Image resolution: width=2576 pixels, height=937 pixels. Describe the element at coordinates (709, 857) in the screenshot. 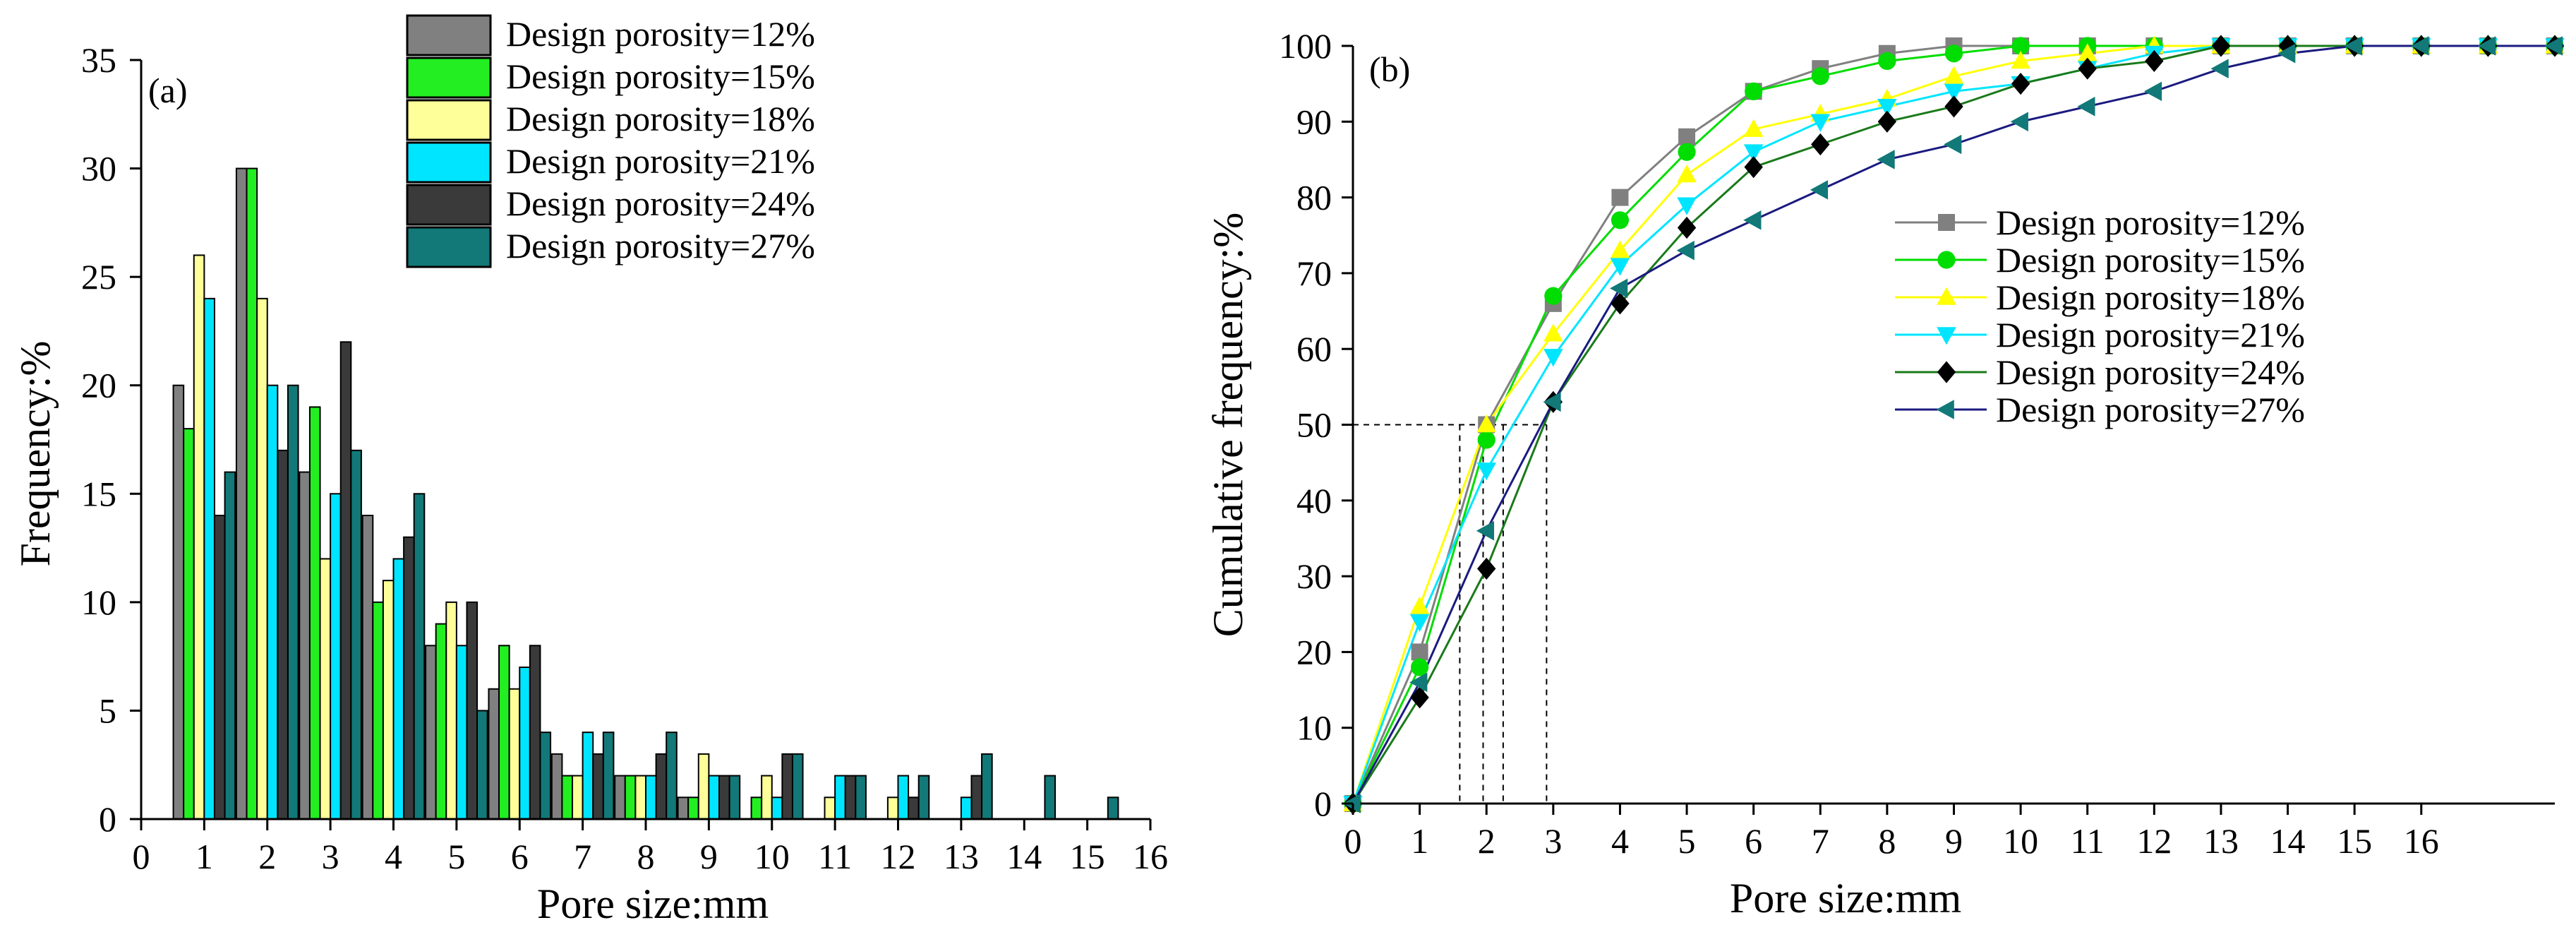

I see `x-tick-label: 9` at that location.